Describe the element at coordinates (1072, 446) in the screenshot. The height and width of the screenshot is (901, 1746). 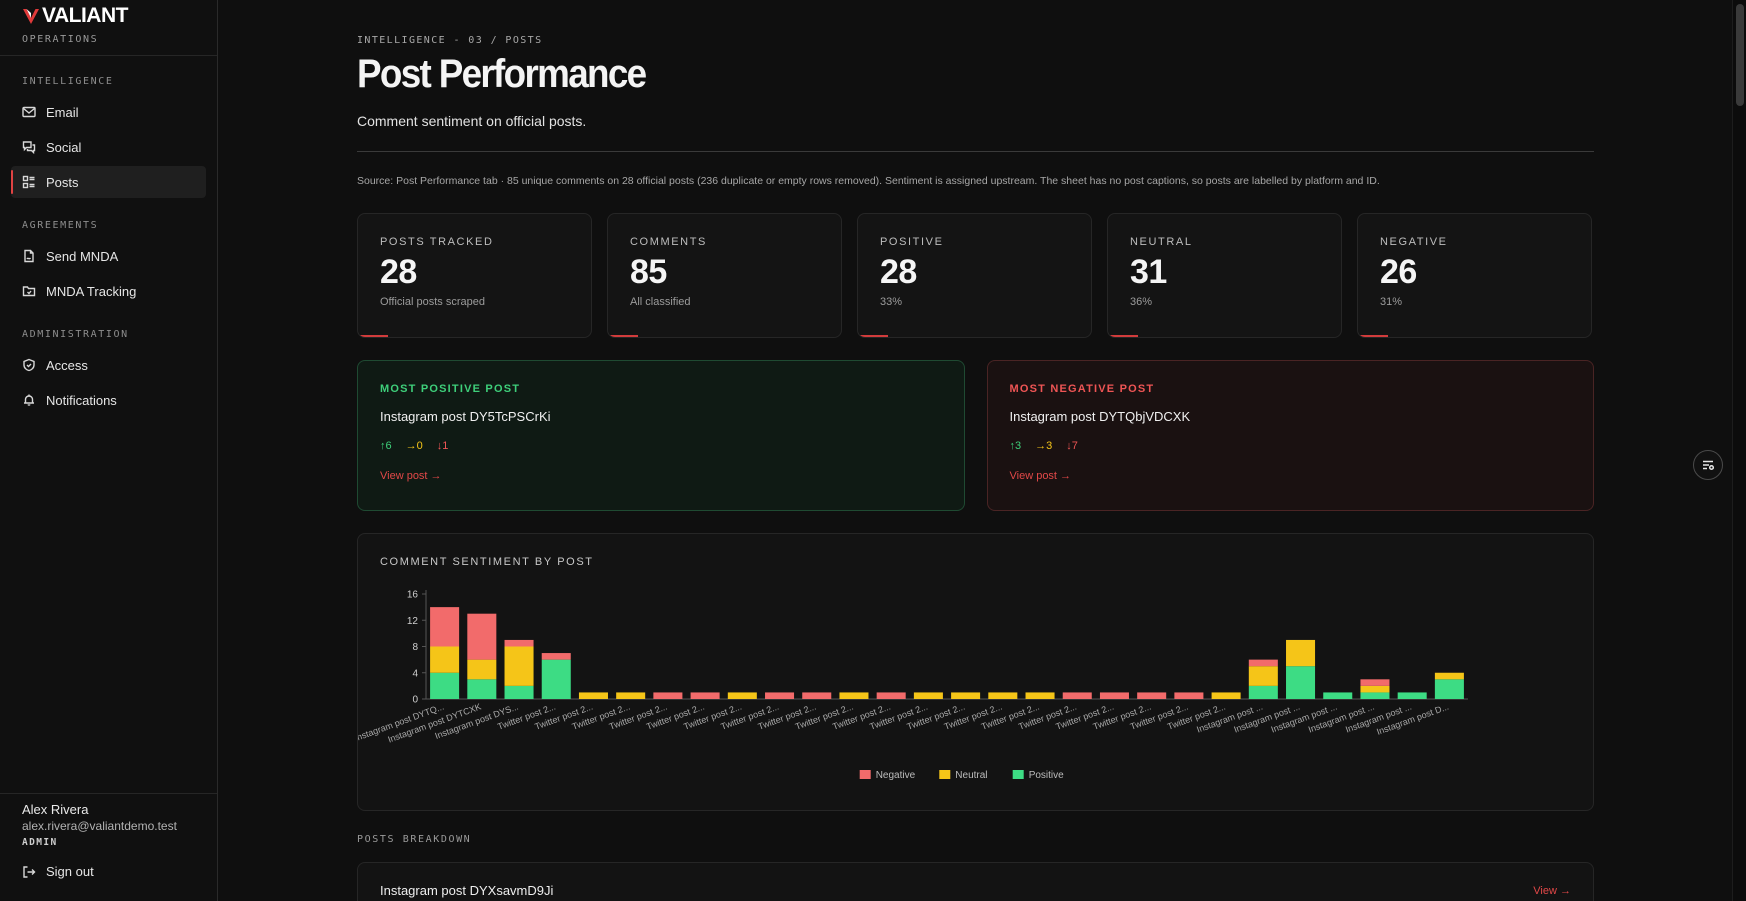
I see `negative-count: ↓7` at that location.